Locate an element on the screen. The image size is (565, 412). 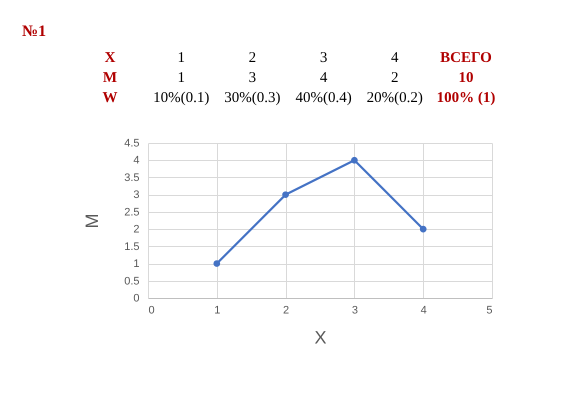
x-tick-label: 1 is located at coordinates (217, 310).